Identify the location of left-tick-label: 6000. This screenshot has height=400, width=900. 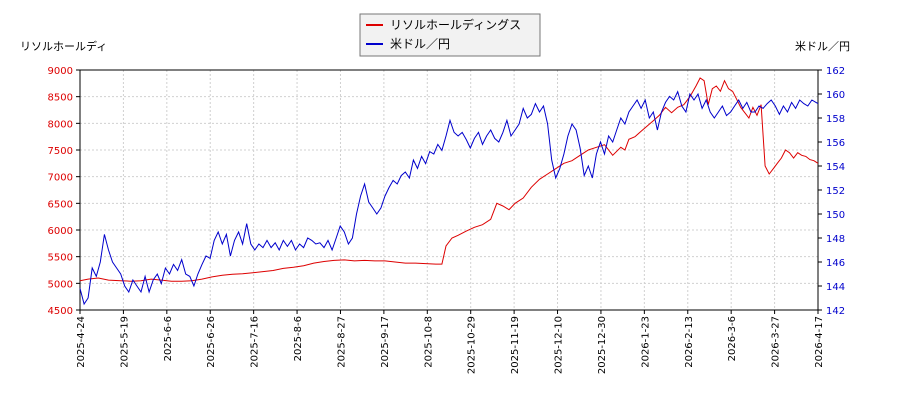
(60, 231).